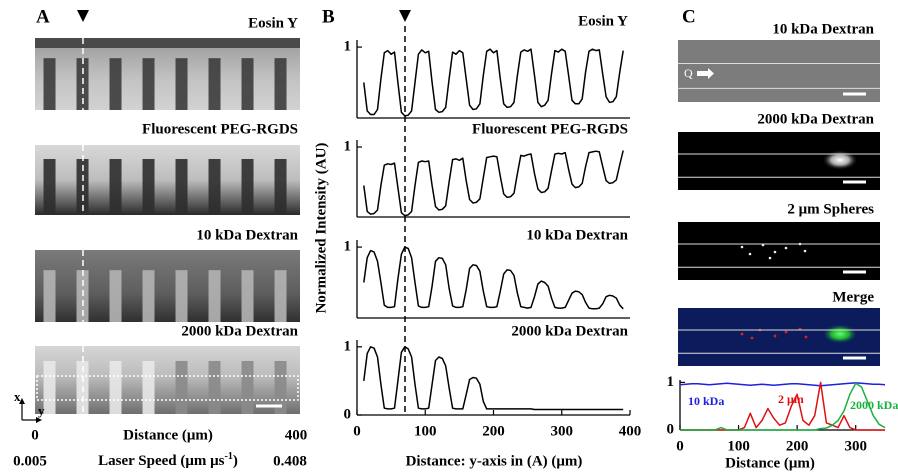  What do you see at coordinates (161, 461) in the screenshot?
I see `speed-label-text: Laser Speed (μm μs` at bounding box center [161, 461].